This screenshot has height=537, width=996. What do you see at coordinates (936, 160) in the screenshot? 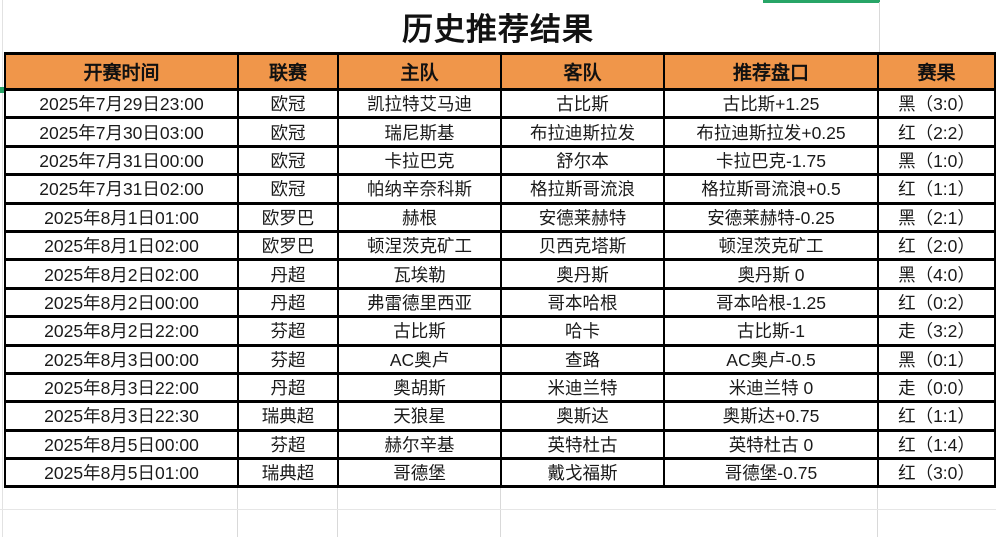
I see `cell-result: 黑（1:0）` at bounding box center [936, 160].